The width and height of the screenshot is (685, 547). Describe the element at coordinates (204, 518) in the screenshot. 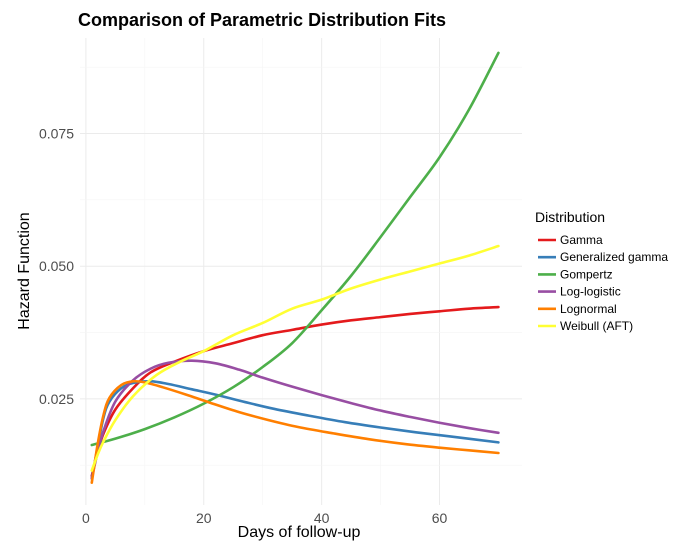

I see `x-tick-label: 20` at that location.